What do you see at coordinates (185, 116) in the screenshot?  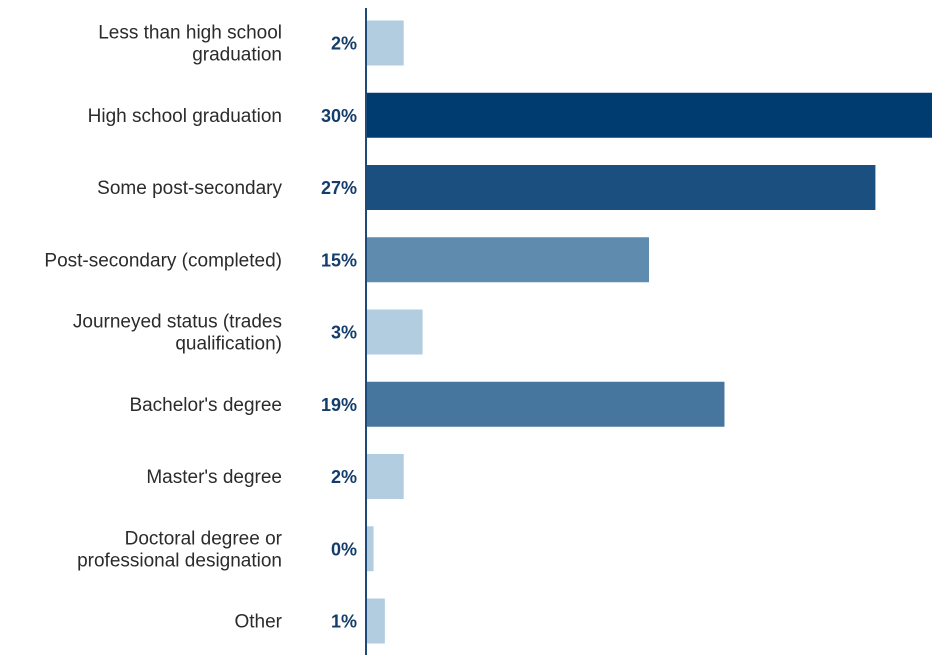 I see `category-label: High school graduation` at bounding box center [185, 116].